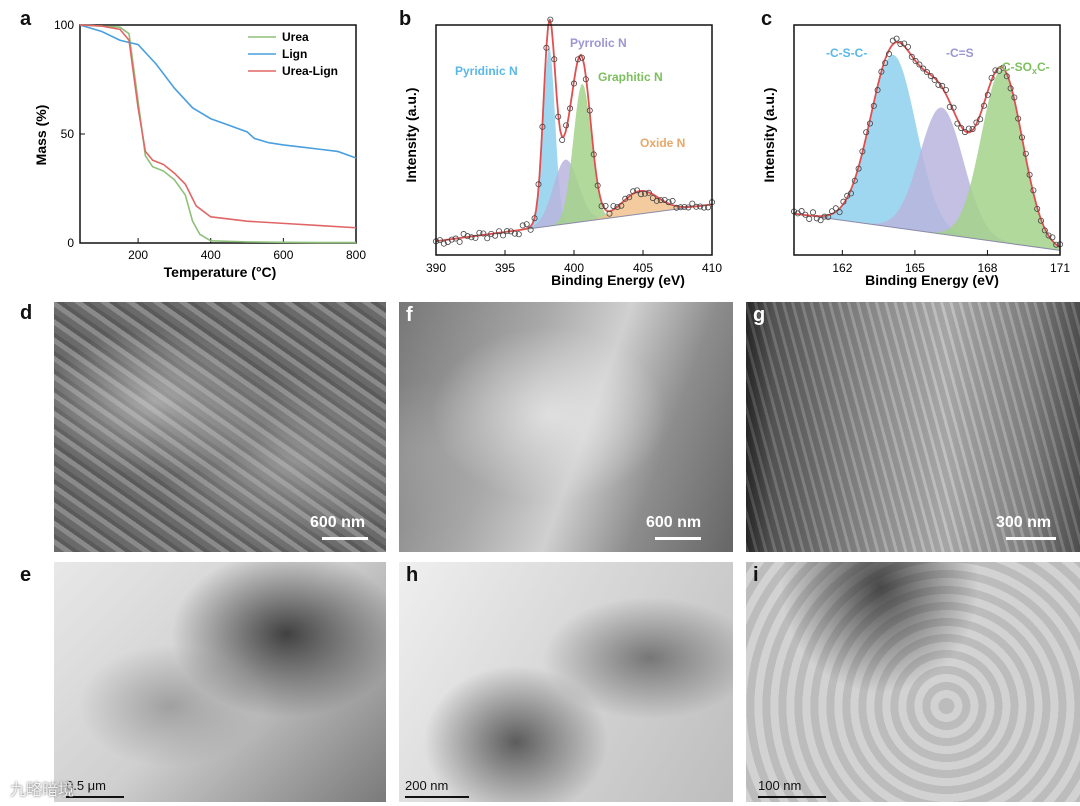 Image resolution: width=1080 pixels, height=806 pixels. I want to click on chartB-xtick-label: 405, so click(643, 268).